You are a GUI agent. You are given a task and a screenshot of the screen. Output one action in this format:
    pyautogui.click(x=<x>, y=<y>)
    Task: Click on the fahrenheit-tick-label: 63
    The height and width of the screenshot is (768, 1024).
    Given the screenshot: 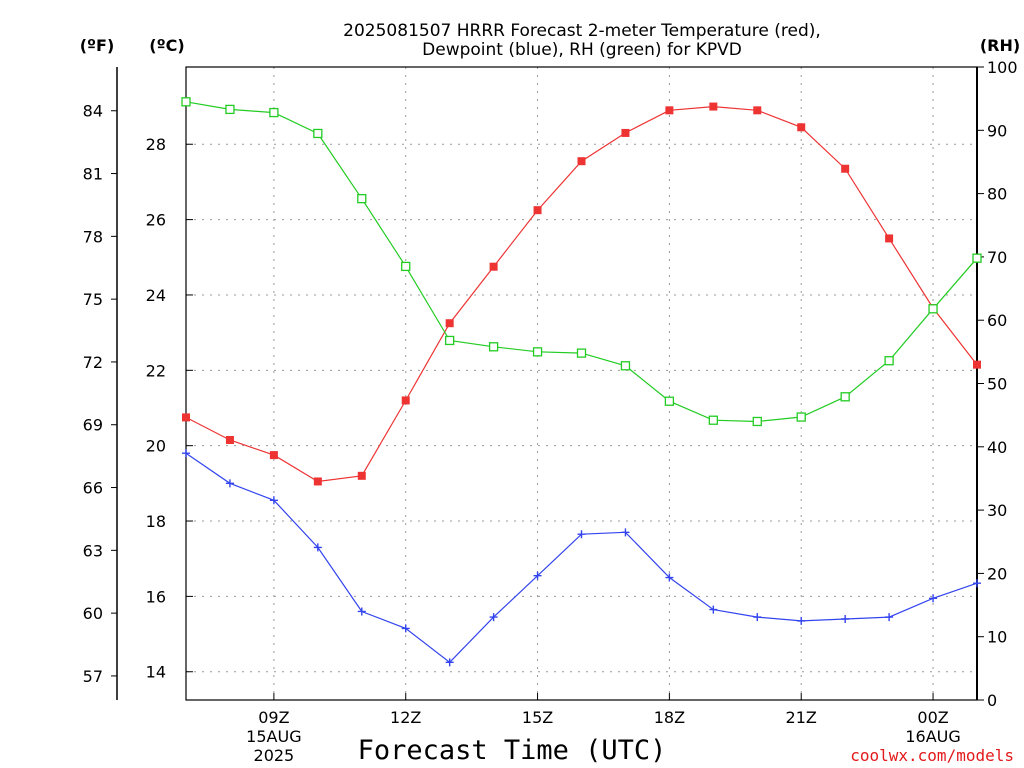 What is the action you would take?
    pyautogui.click(x=93, y=550)
    